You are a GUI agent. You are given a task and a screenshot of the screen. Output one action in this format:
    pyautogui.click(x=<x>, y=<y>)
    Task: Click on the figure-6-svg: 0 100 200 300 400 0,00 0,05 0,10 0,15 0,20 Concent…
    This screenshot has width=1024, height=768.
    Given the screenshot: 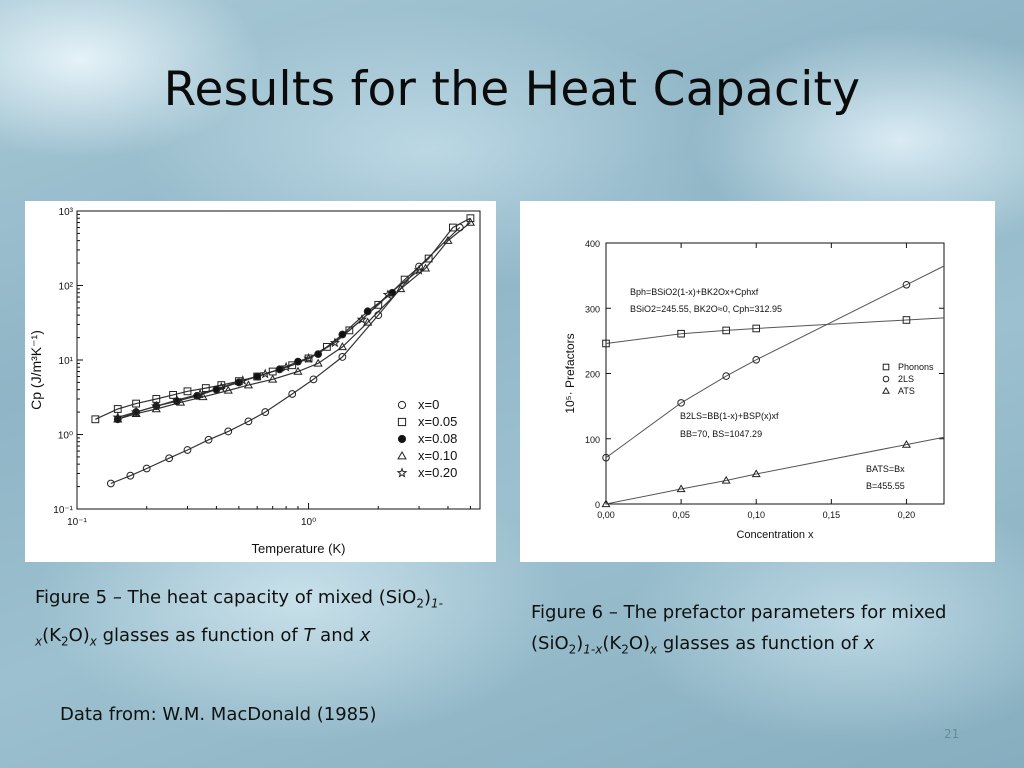 What is the action you would take?
    pyautogui.click(x=754, y=390)
    